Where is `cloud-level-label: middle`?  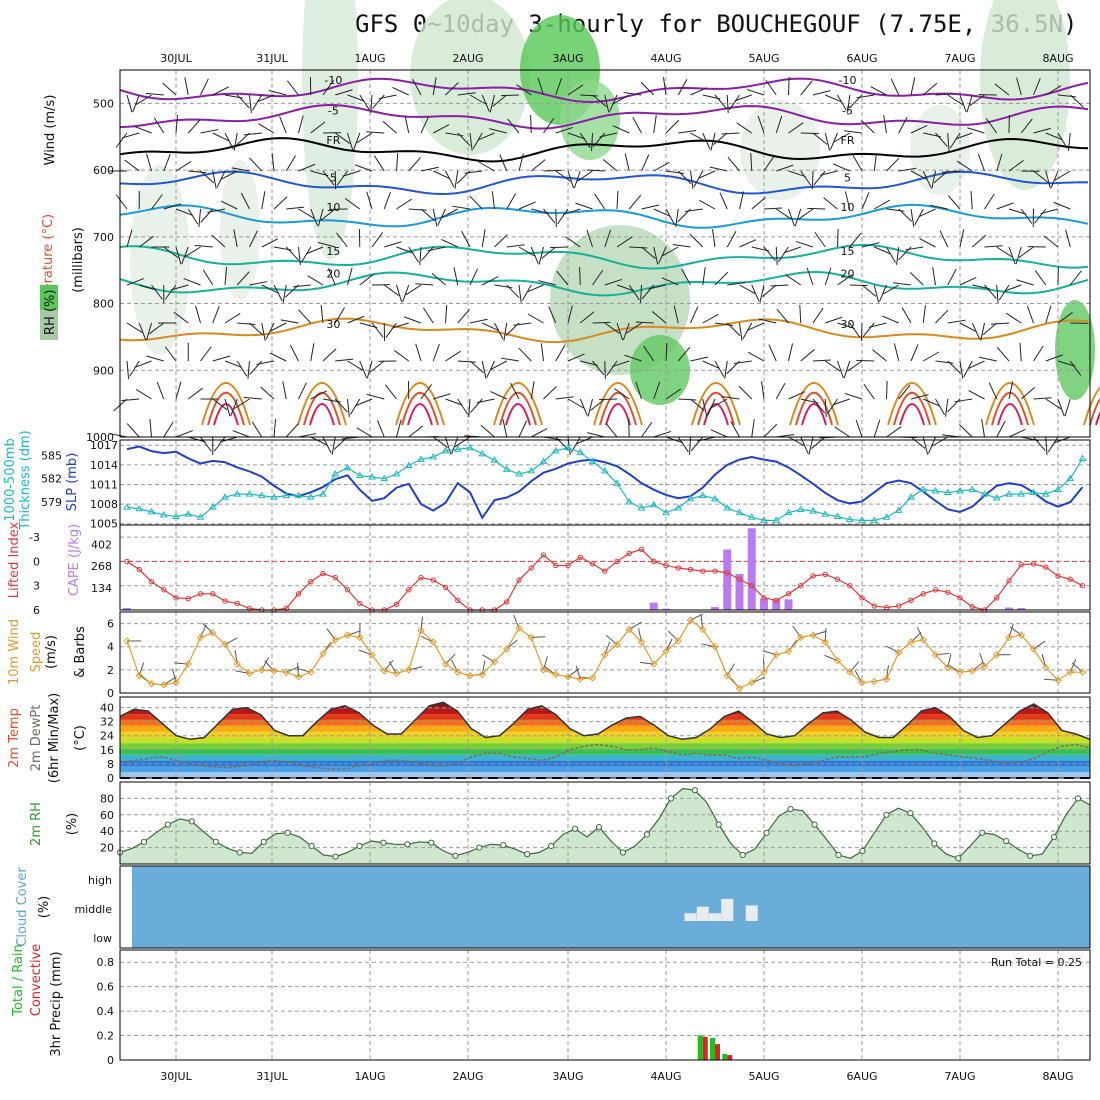
cloud-level-label: middle is located at coordinates (93, 909).